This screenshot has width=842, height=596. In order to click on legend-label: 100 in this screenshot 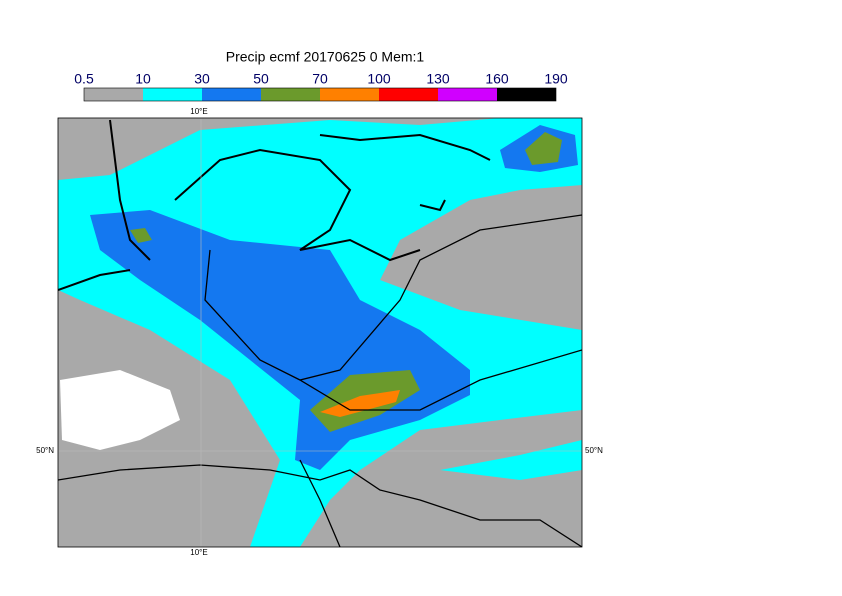, I will do `click(379, 79)`.